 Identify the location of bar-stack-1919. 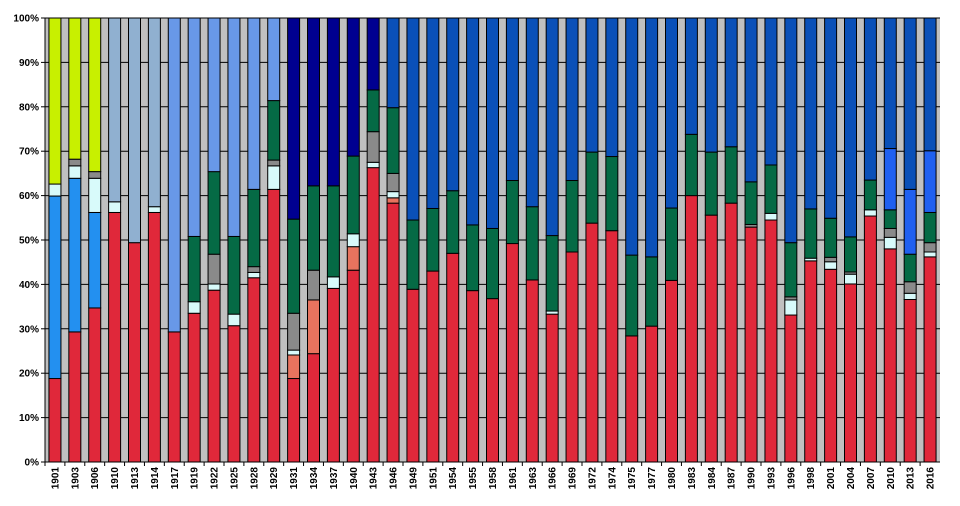
(194, 240).